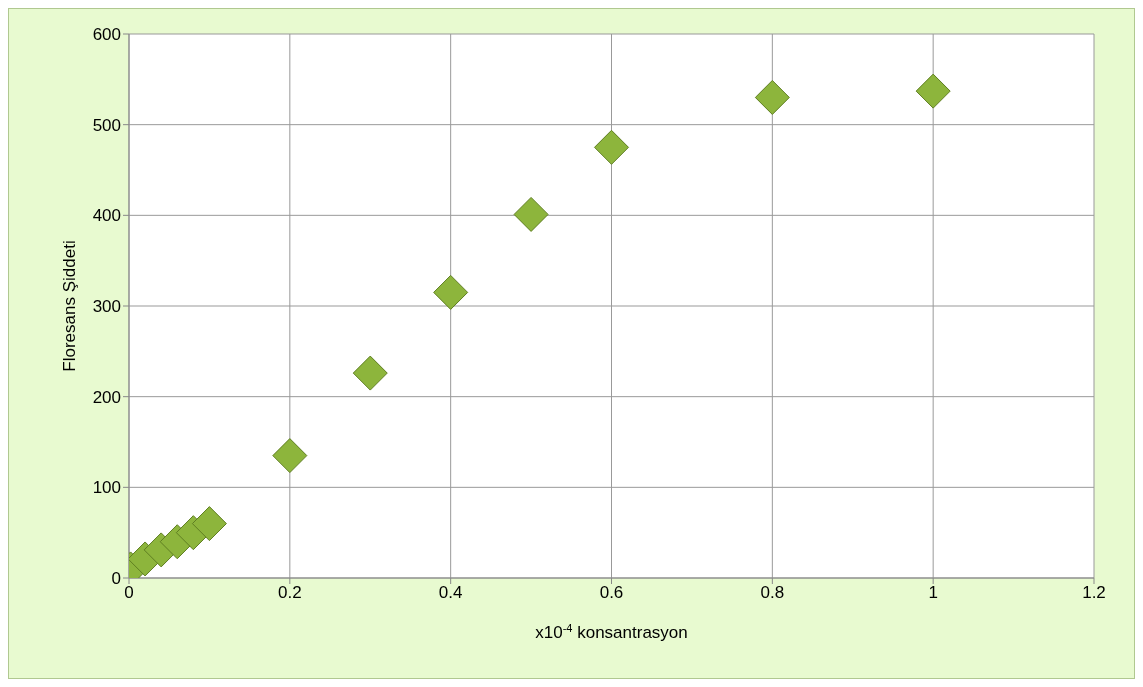 The height and width of the screenshot is (687, 1143). Describe the element at coordinates (106, 488) in the screenshot. I see `y-tick-label: 100` at that location.